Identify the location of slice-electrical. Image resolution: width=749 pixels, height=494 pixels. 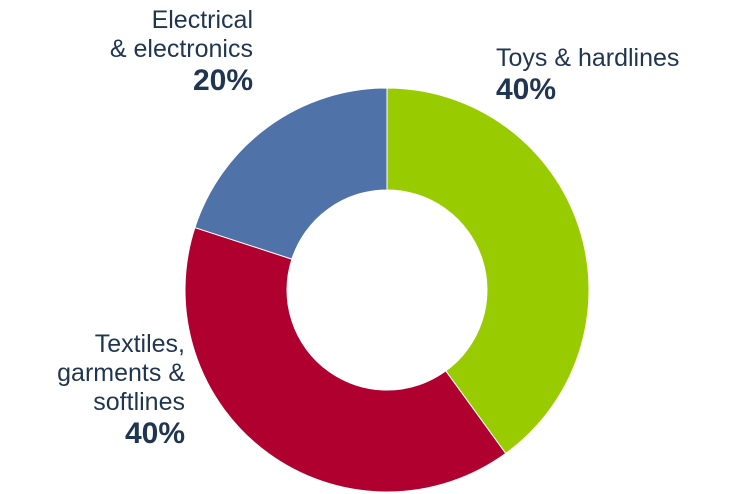
(291, 173).